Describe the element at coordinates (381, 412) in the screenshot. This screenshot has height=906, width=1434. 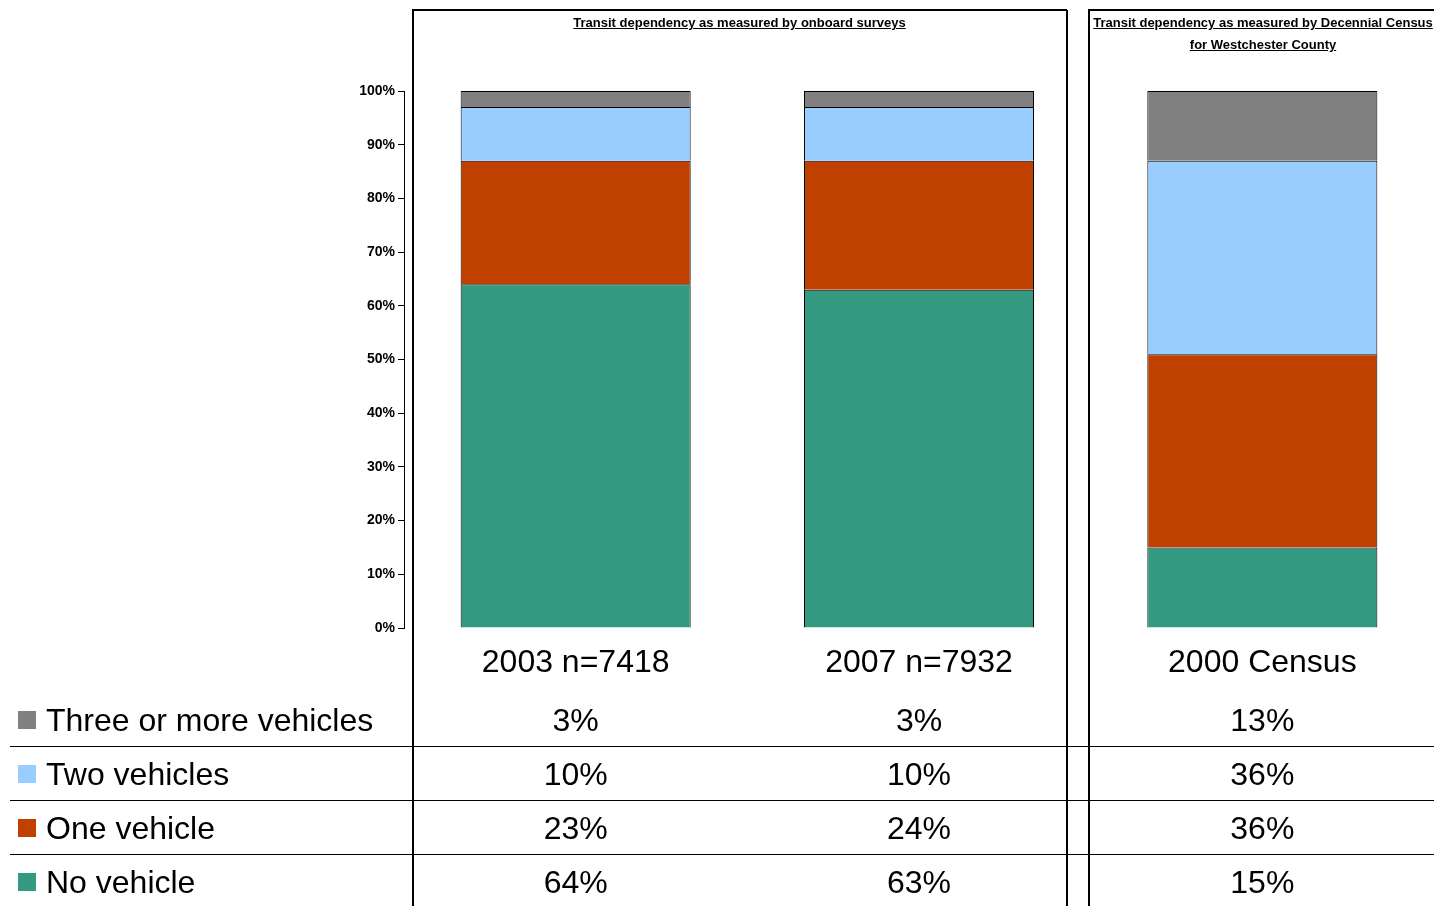
I see `y-tick-label: 40%` at that location.